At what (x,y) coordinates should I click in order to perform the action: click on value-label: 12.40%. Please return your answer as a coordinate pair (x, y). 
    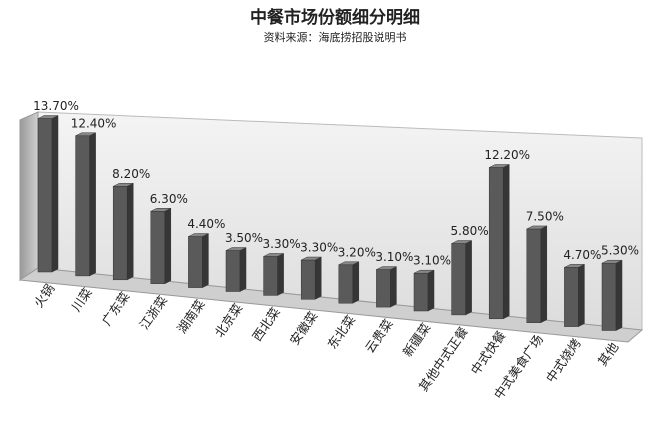
    Looking at the image, I should click on (94, 123).